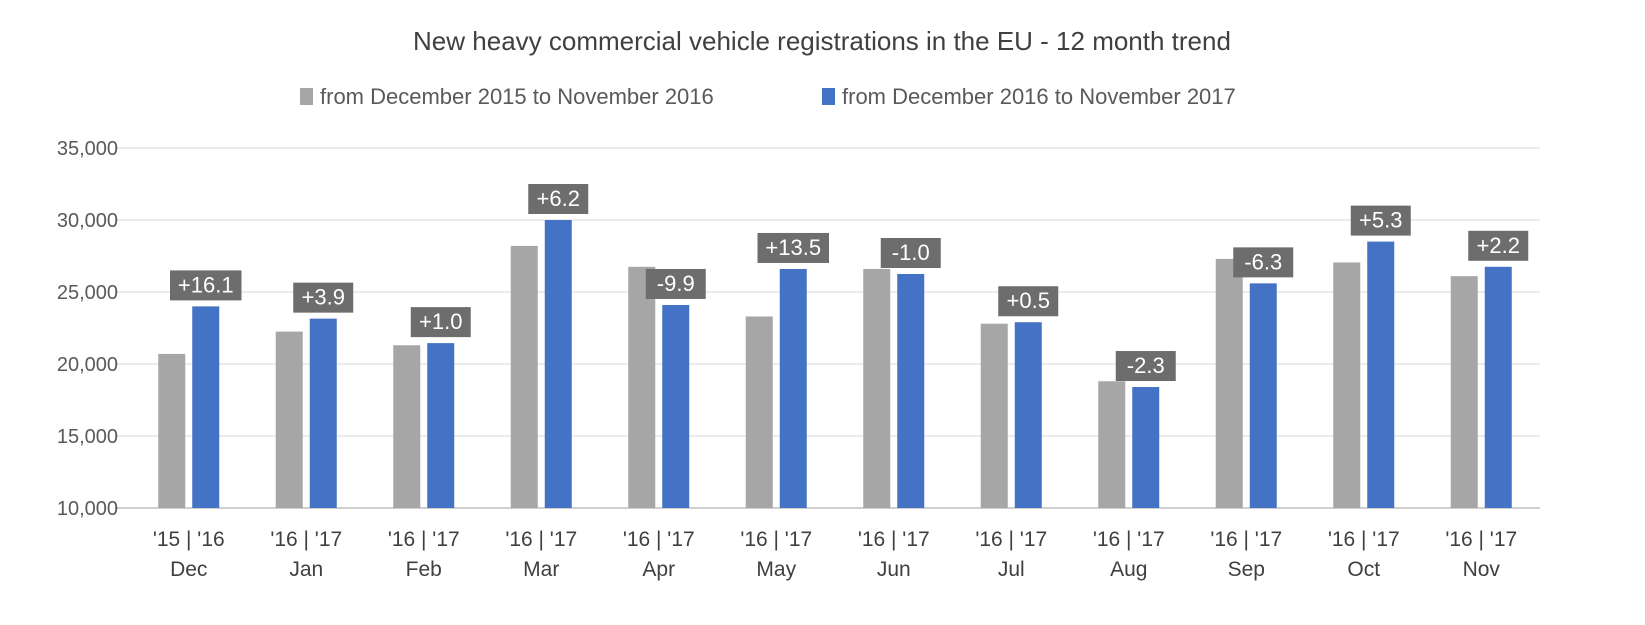  I want to click on y-tick-label: 35,000, so click(87, 149).